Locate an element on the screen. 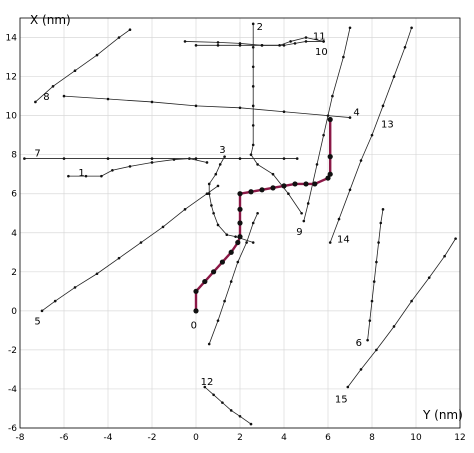 This screenshot has width=474, height=453. y-tick-label: -6 is located at coordinates (12, 429).